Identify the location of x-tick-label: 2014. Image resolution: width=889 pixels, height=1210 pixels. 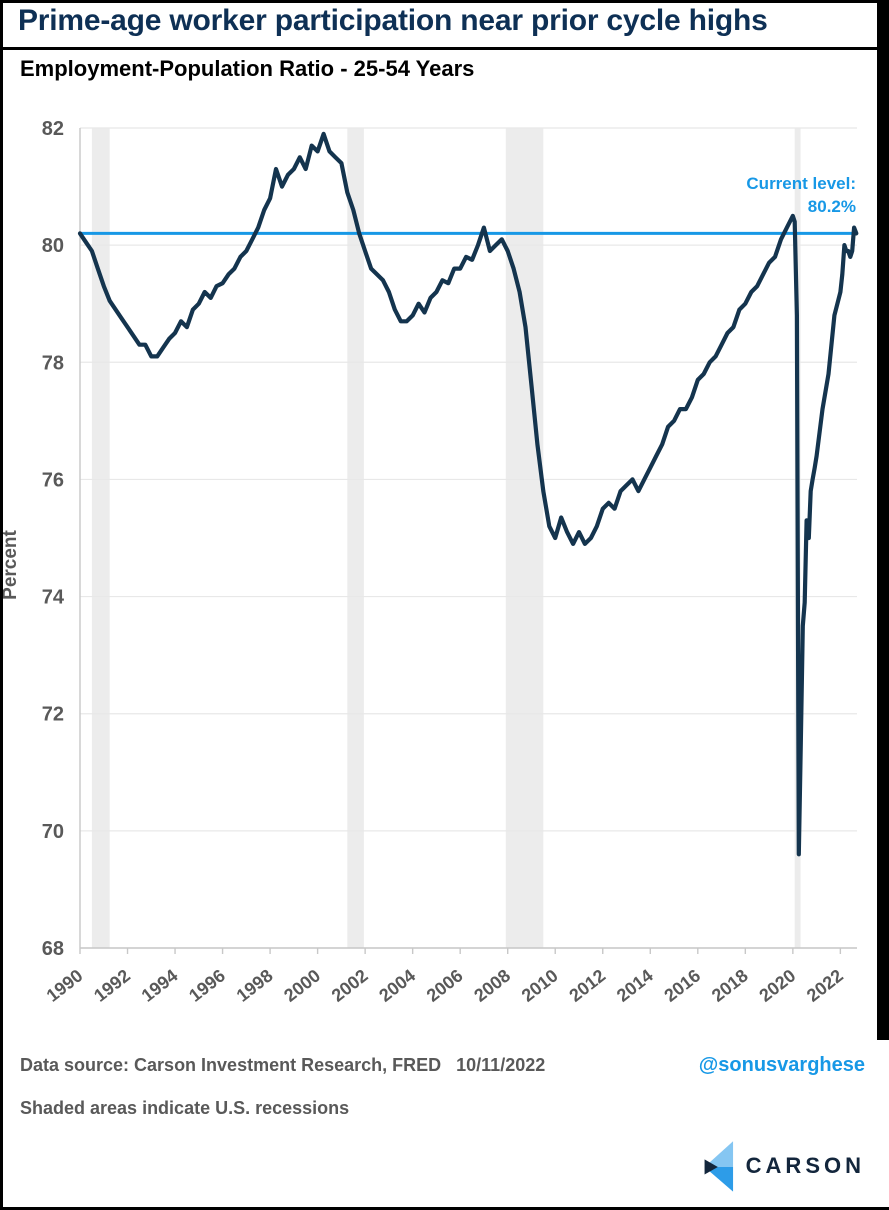
(635, 985).